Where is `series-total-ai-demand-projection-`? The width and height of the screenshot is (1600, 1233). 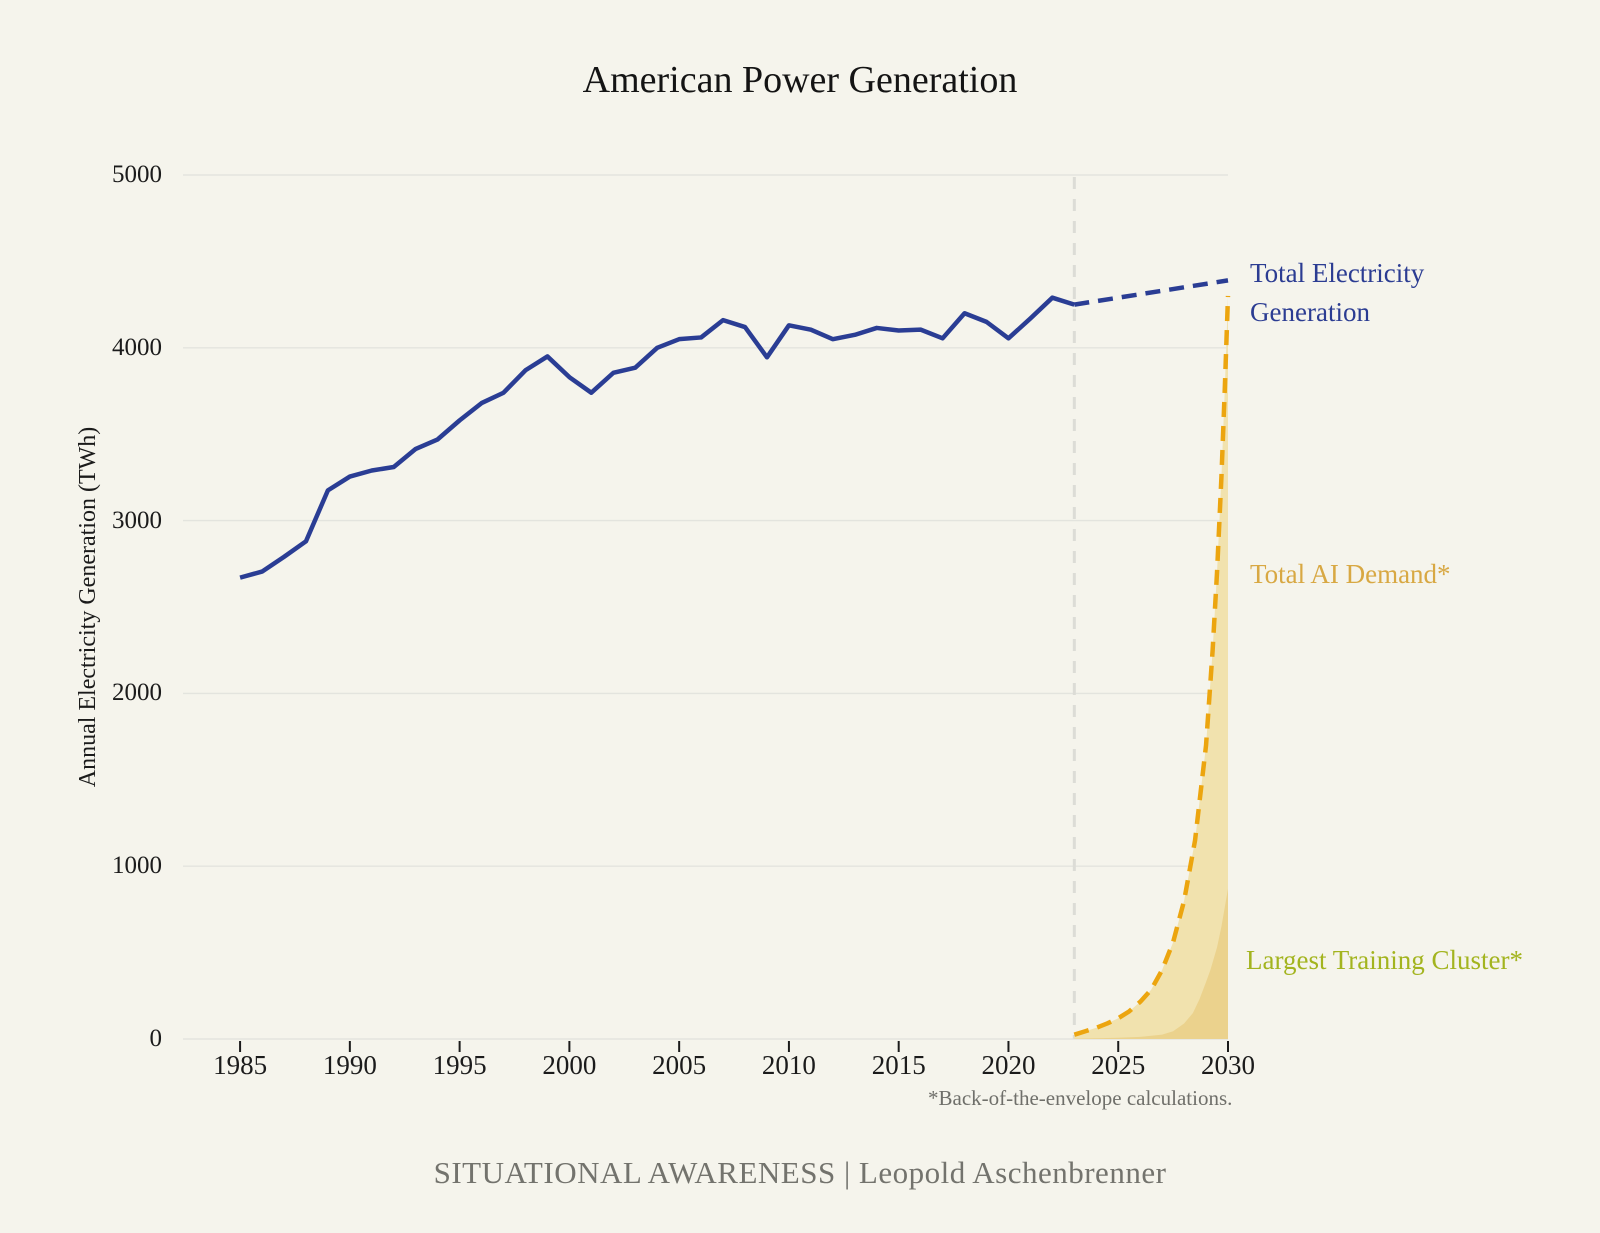 series-total-ai-demand-projection- is located at coordinates (1152, 666).